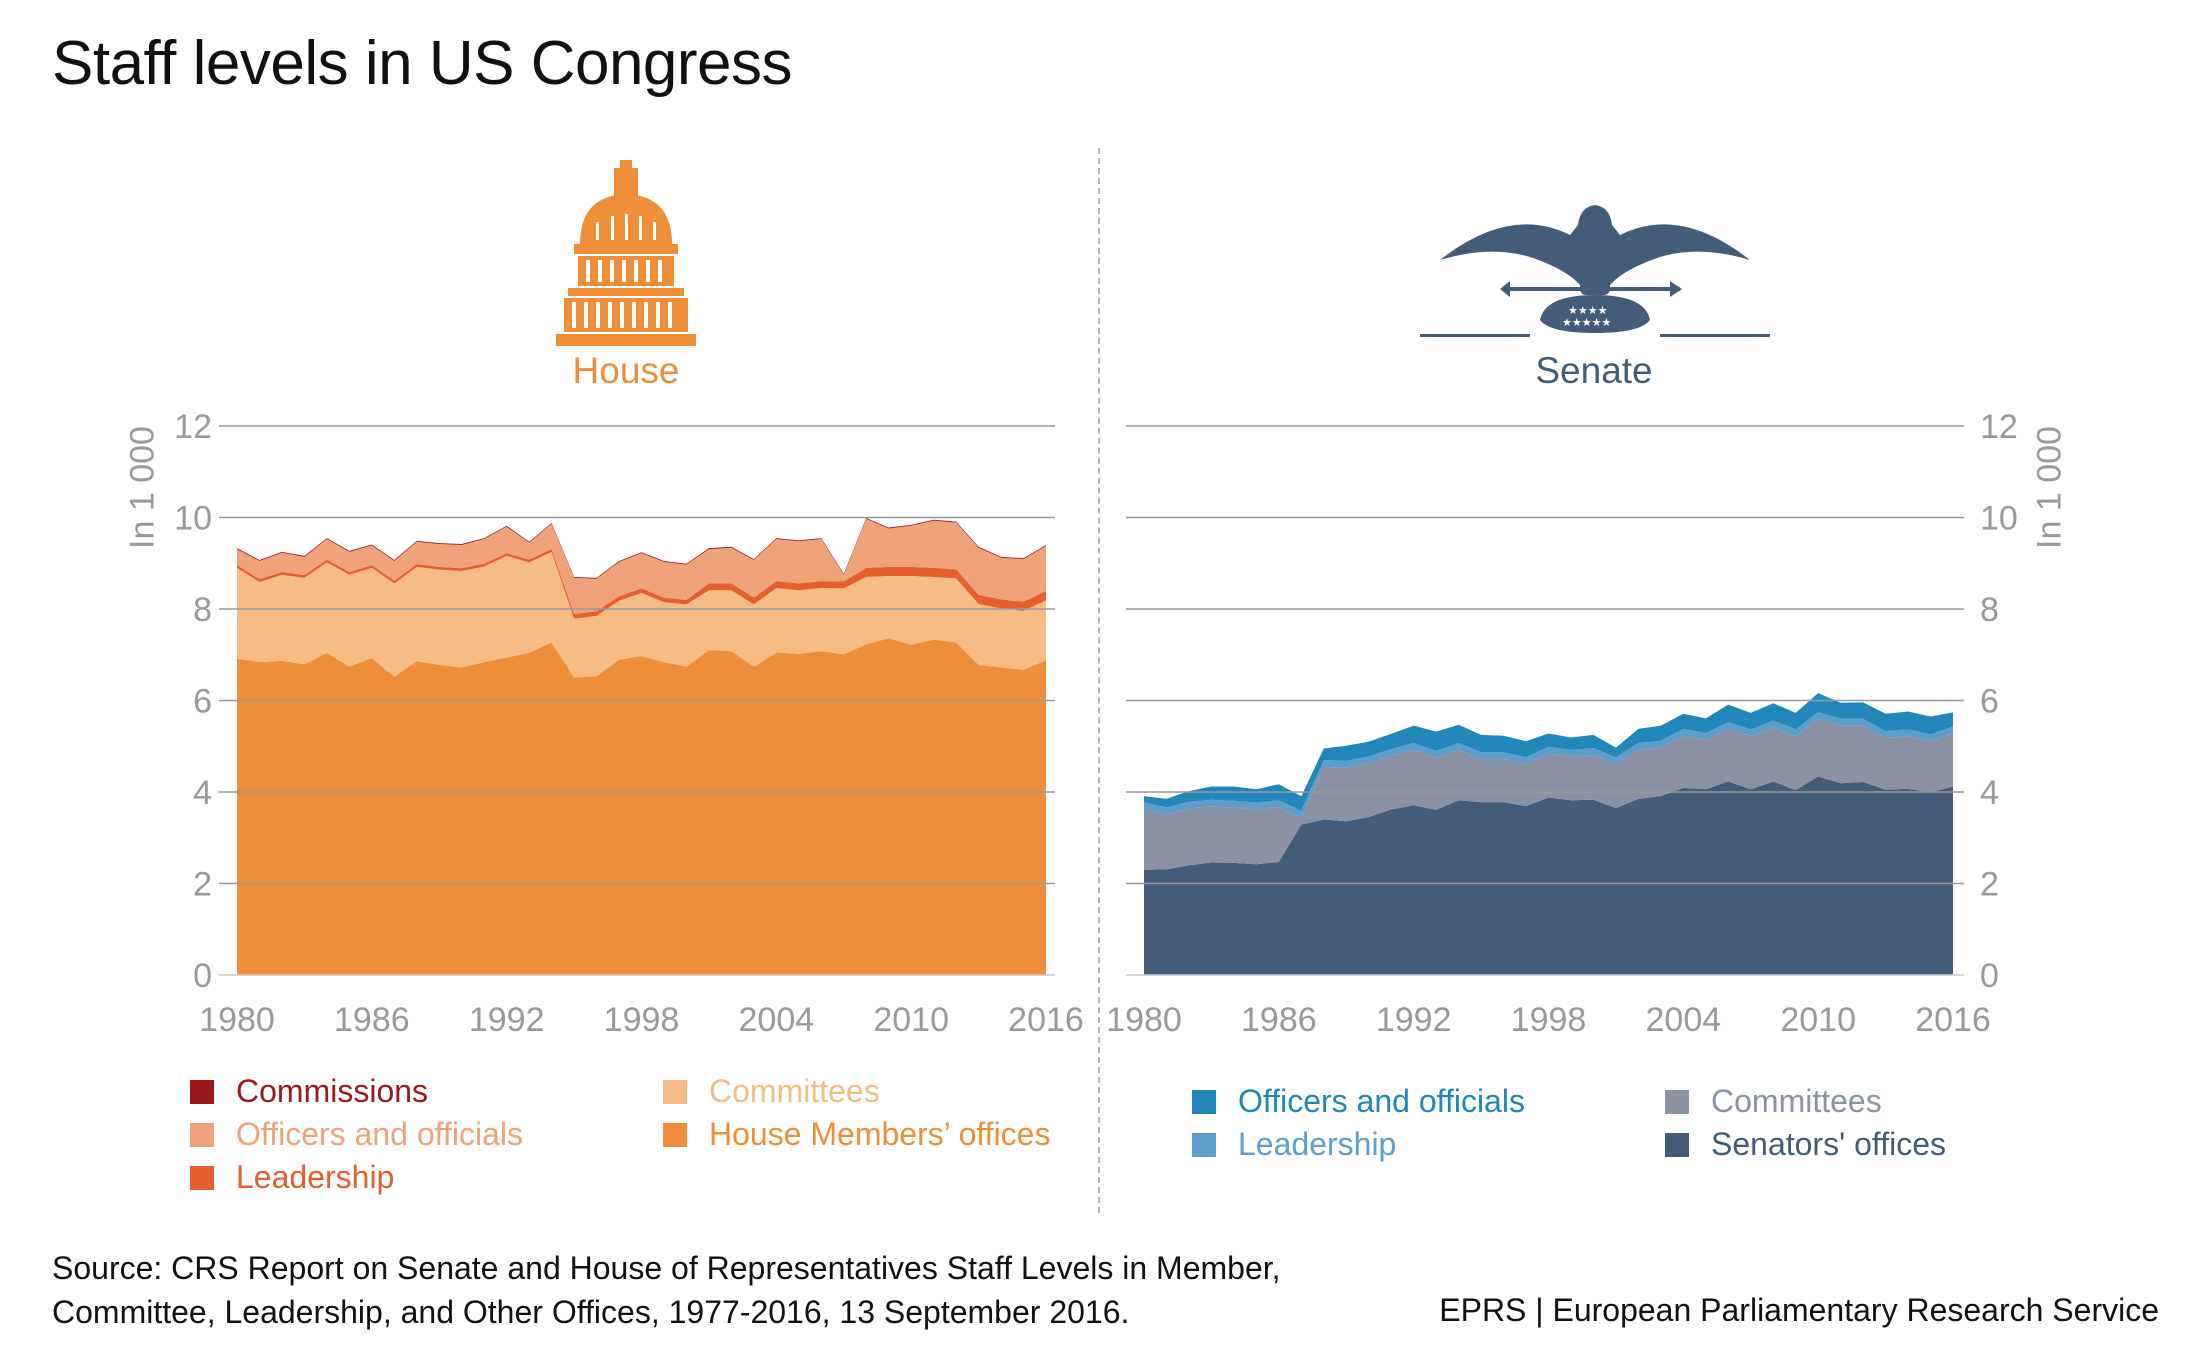 The image size is (2201, 1351). I want to click on house-label: House, so click(626, 370).